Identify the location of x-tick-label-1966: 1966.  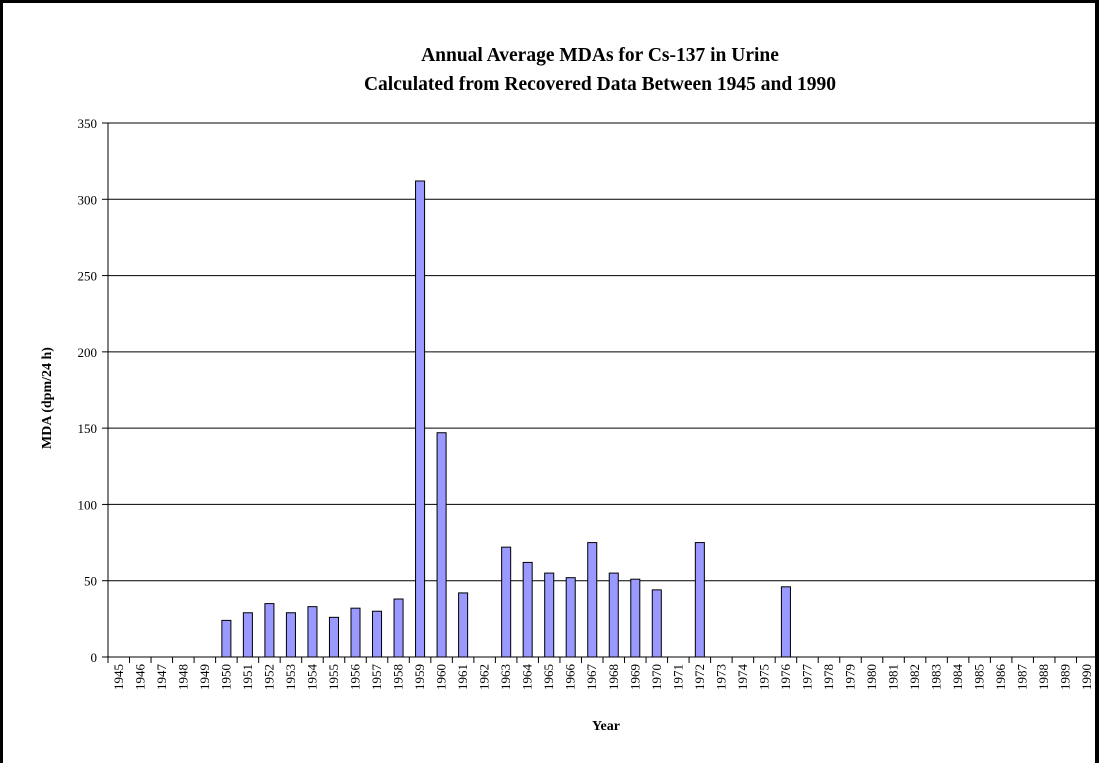
(570, 677).